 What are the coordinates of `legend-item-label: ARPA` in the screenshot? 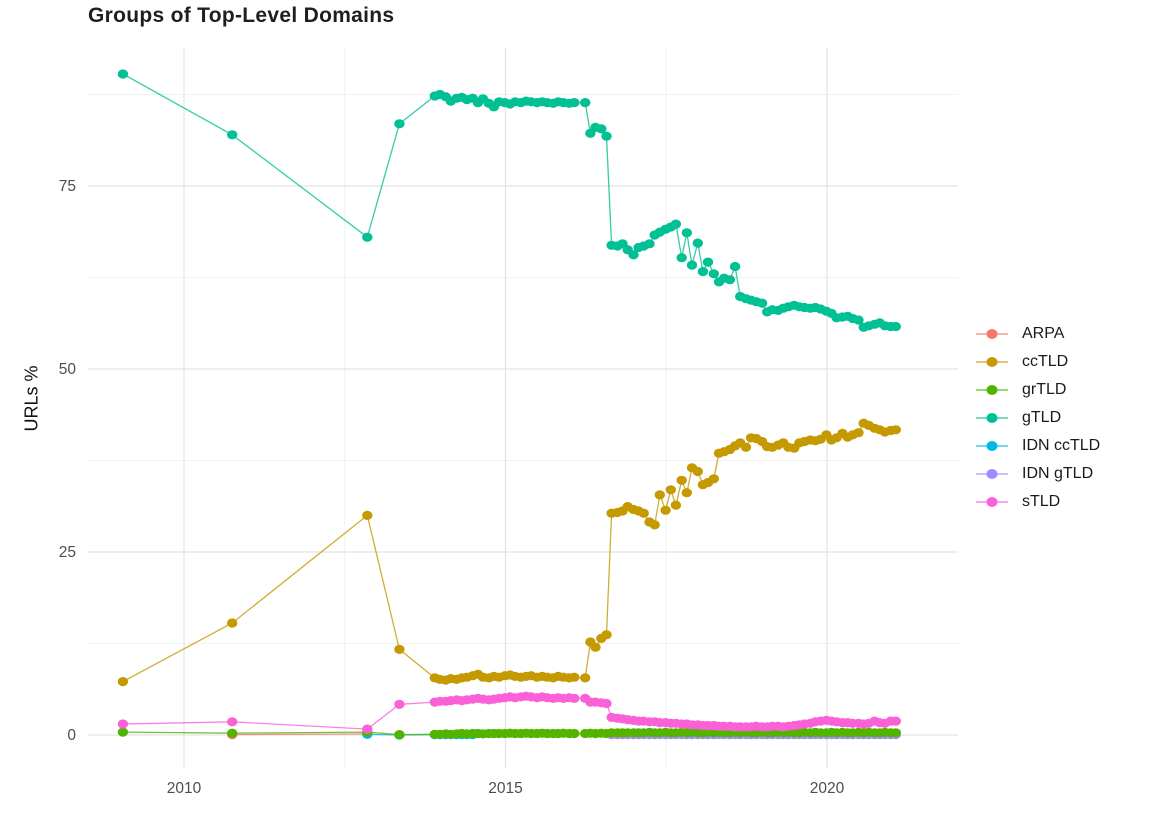 It's located at (1043, 333).